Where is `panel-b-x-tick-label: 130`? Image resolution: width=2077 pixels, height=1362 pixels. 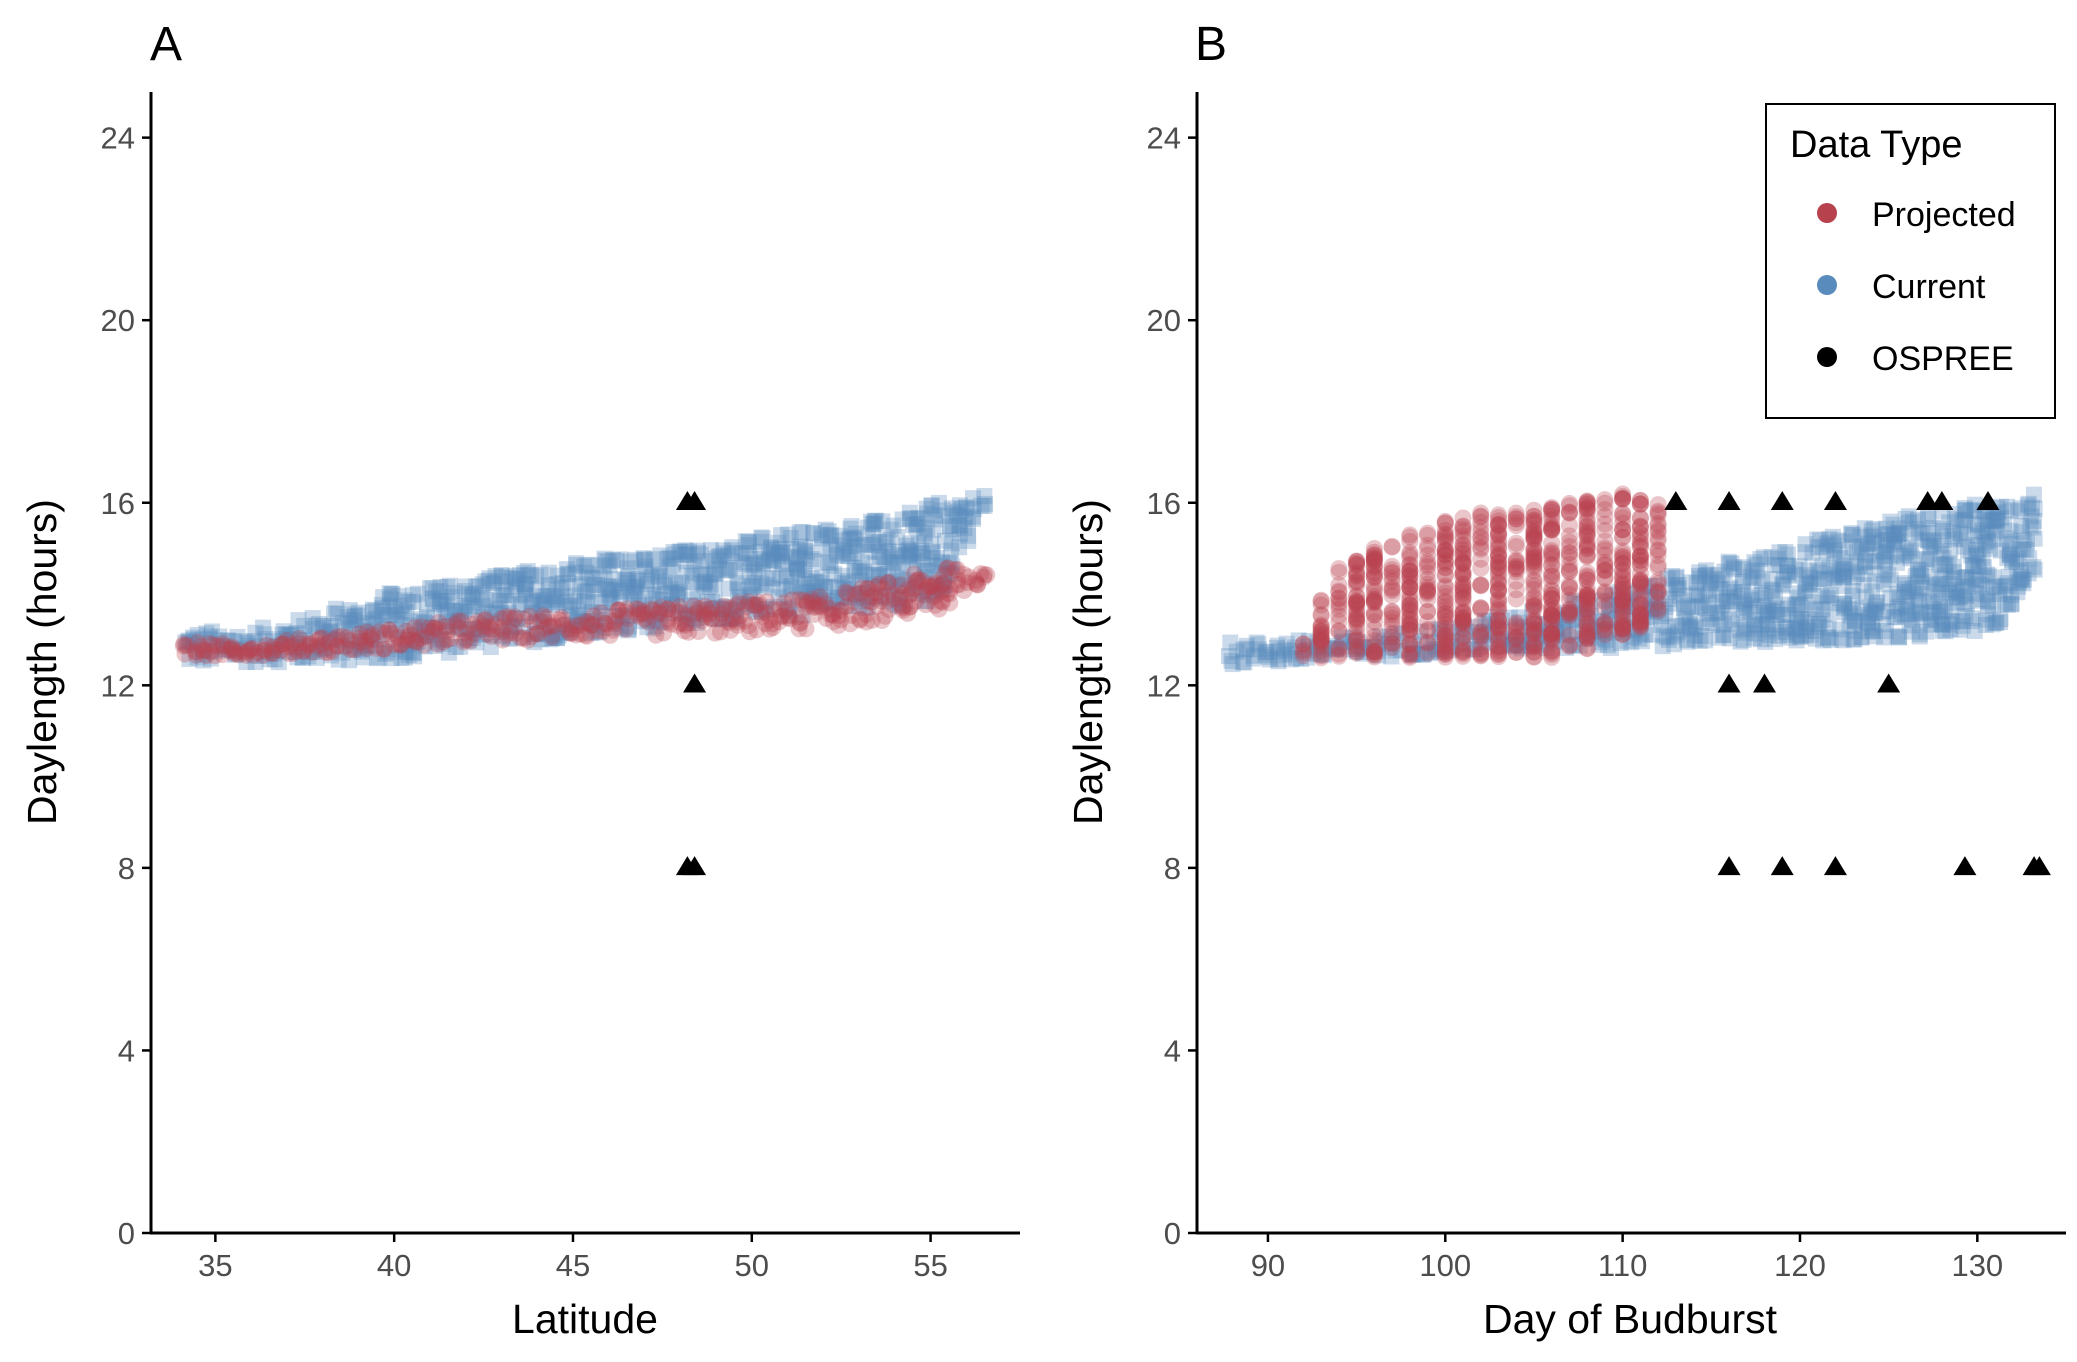 panel-b-x-tick-label: 130 is located at coordinates (1977, 1265).